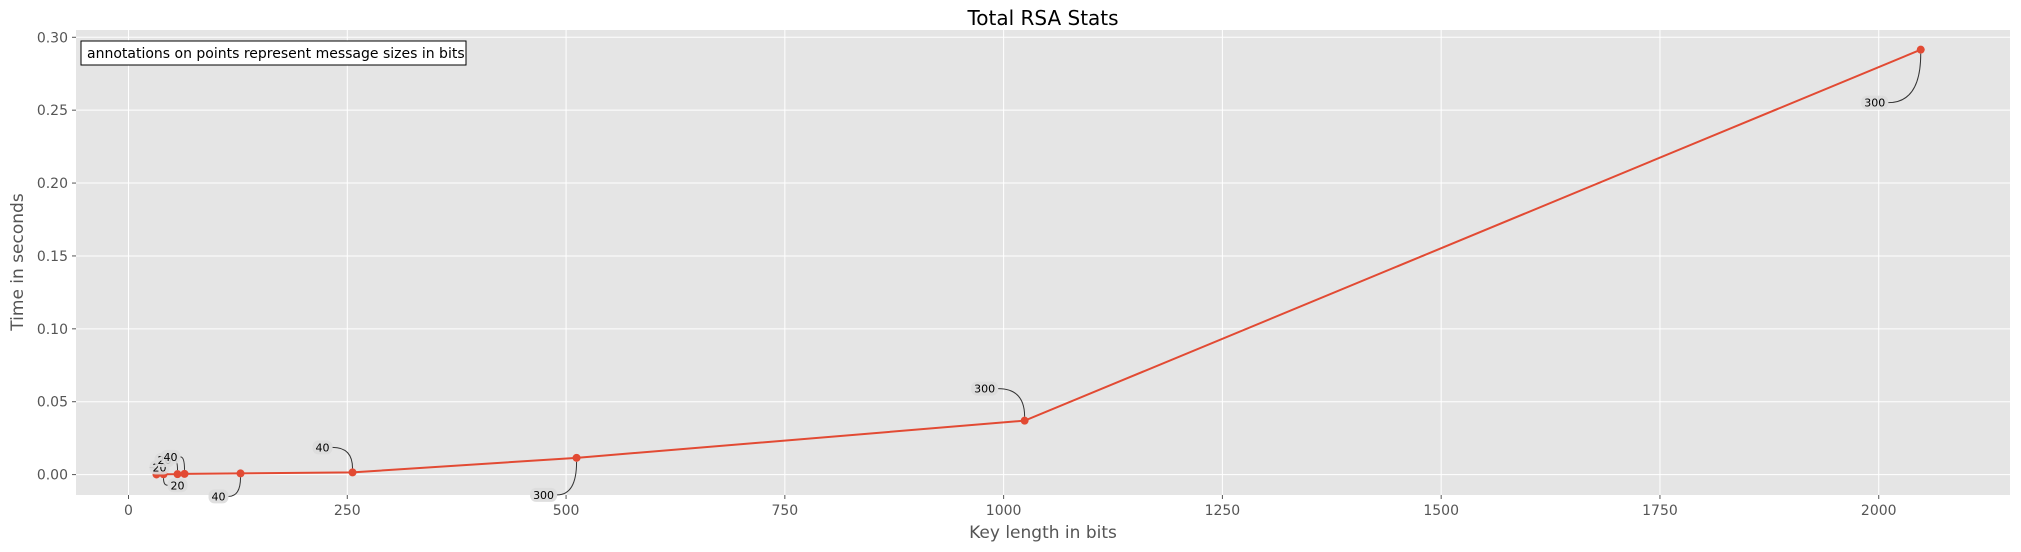  Describe the element at coordinates (52, 330) in the screenshot. I see `y-tick-label: 0.10` at that location.